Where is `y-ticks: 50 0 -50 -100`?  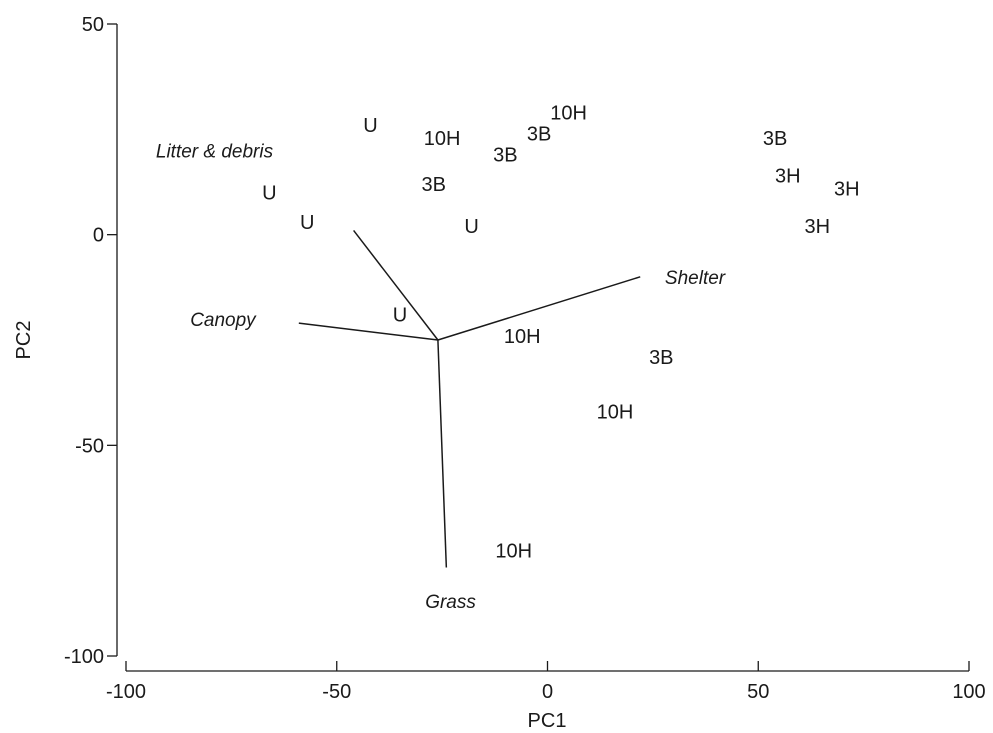 y-ticks: 50 0 -50 -100 is located at coordinates (90, 341).